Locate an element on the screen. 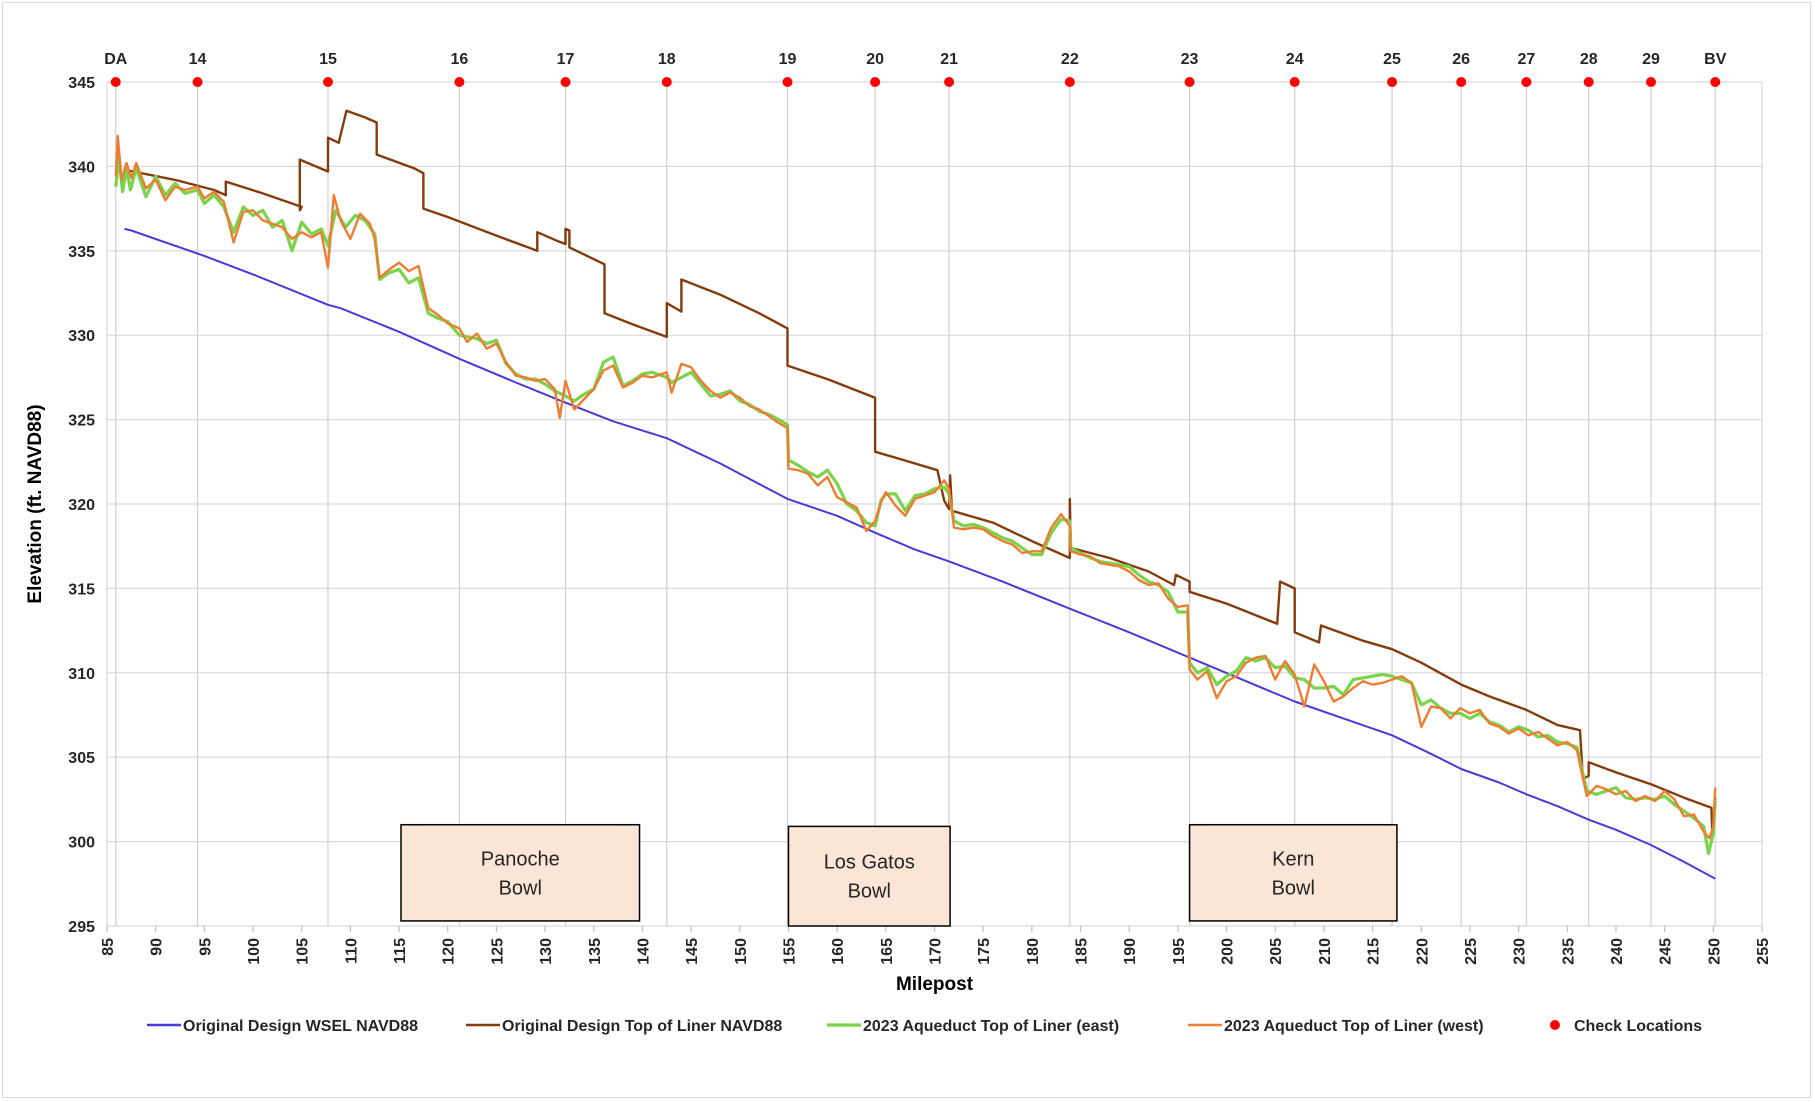 This screenshot has height=1102, width=1815. x-tick-label: 130 is located at coordinates (546, 951).